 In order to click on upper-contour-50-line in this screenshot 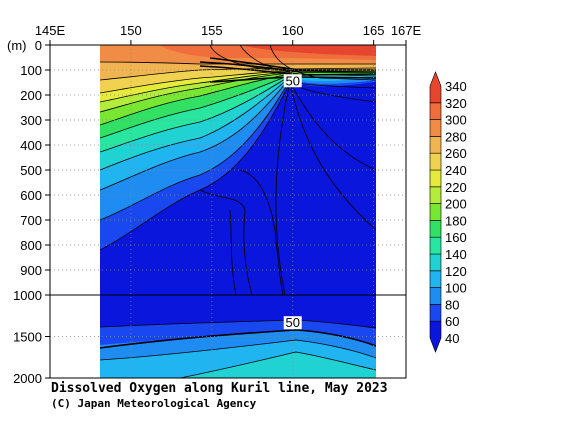, I will do `click(287, 70)`.